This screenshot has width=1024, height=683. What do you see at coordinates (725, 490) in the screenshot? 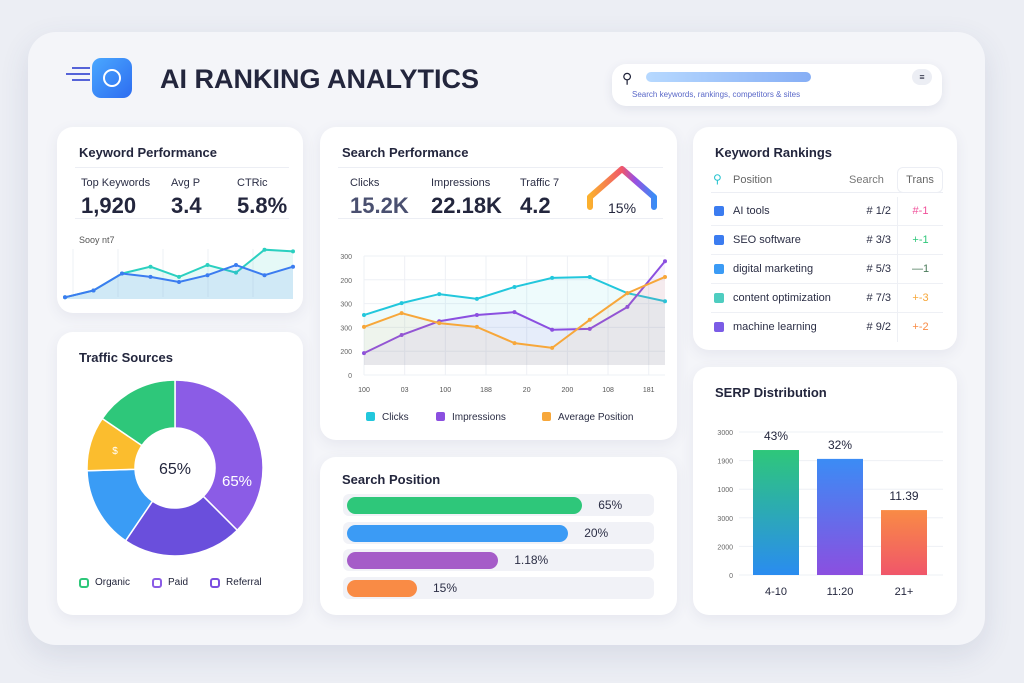
I see `y-tick-label: 1000` at bounding box center [725, 490].